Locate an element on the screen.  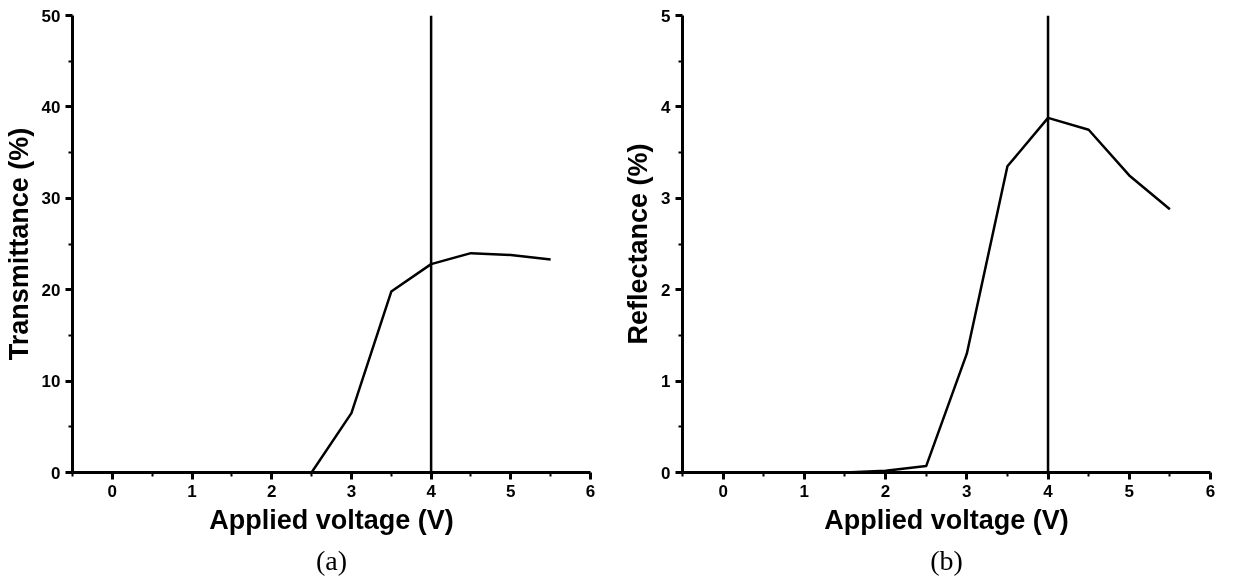
y-tick-label: 10 is located at coordinates (51, 382).